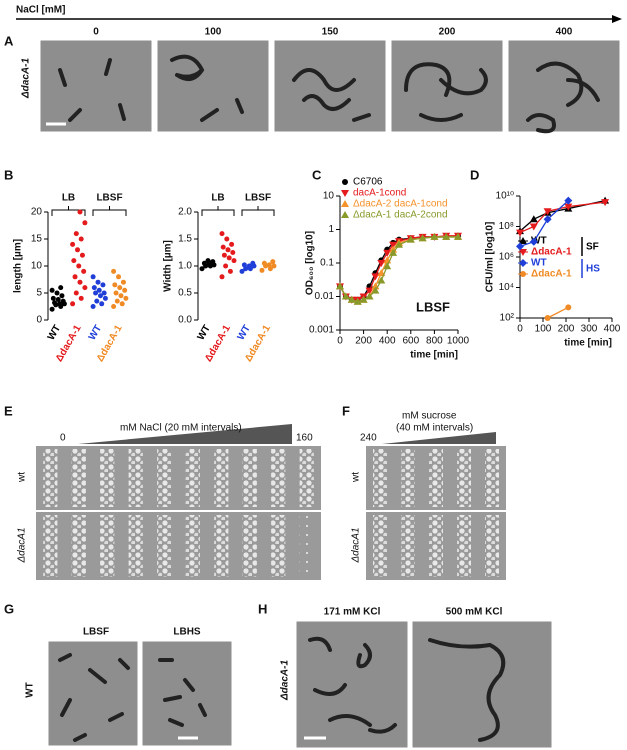 The width and height of the screenshot is (627, 750). I want to click on x-tick-label: 200, so click(566, 329).